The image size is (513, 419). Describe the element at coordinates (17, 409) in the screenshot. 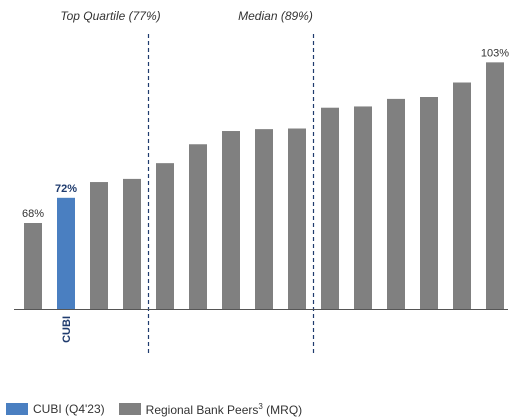

I see `legend-swatch-cubi` at that location.